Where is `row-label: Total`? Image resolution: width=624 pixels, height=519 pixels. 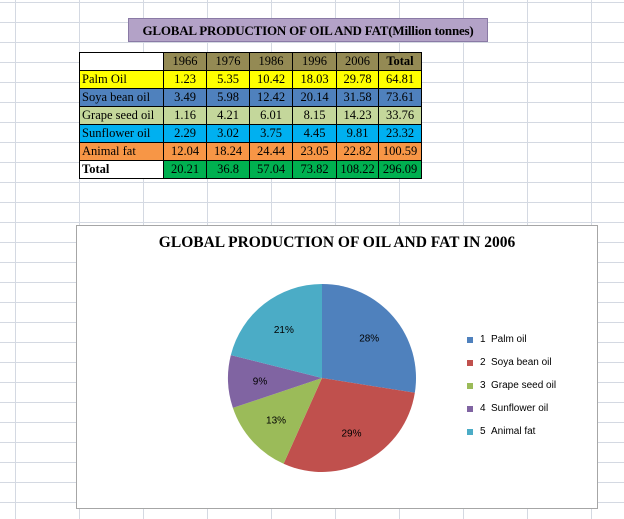 row-label: Total is located at coordinates (121, 169).